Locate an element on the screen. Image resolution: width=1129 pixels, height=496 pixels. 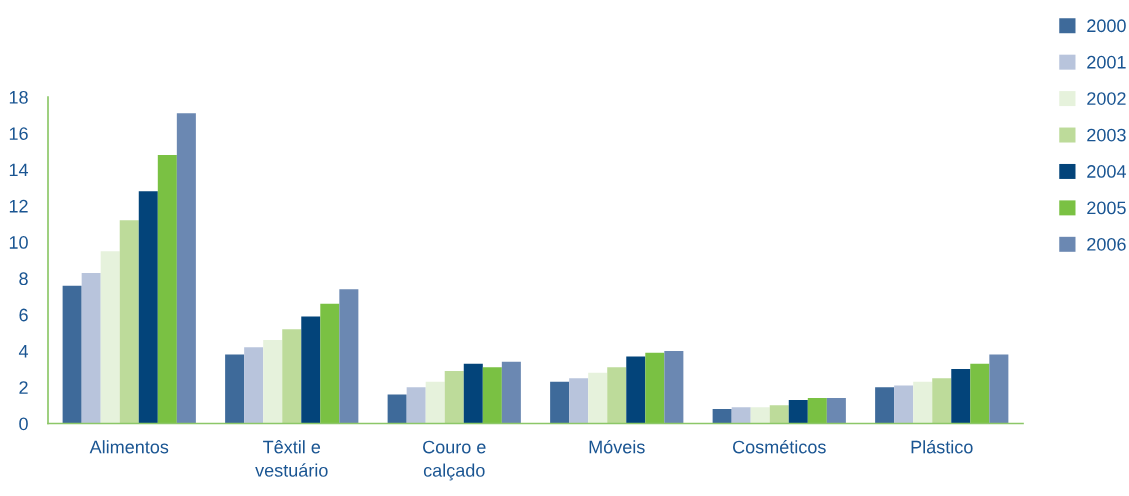
y-tick-label: 2 is located at coordinates (23, 387).